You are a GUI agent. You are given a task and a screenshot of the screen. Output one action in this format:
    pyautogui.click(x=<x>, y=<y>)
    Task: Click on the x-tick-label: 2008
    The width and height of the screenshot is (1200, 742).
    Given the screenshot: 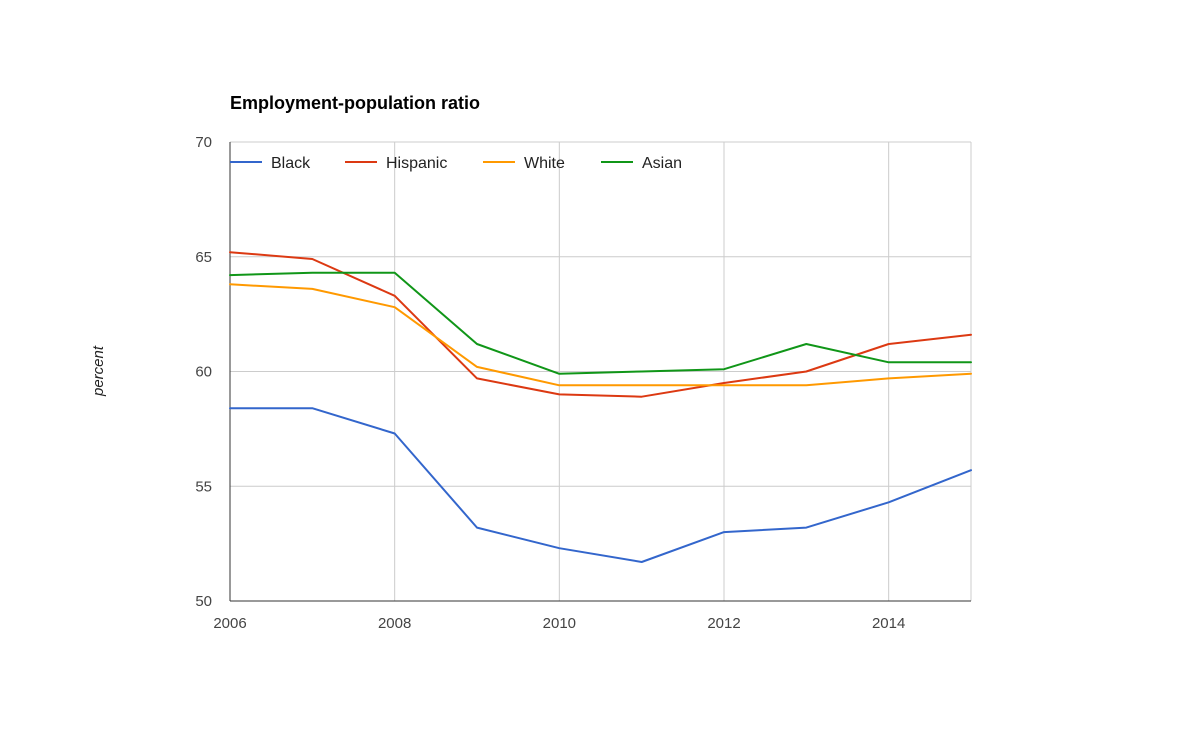 What is the action you would take?
    pyautogui.click(x=394, y=623)
    